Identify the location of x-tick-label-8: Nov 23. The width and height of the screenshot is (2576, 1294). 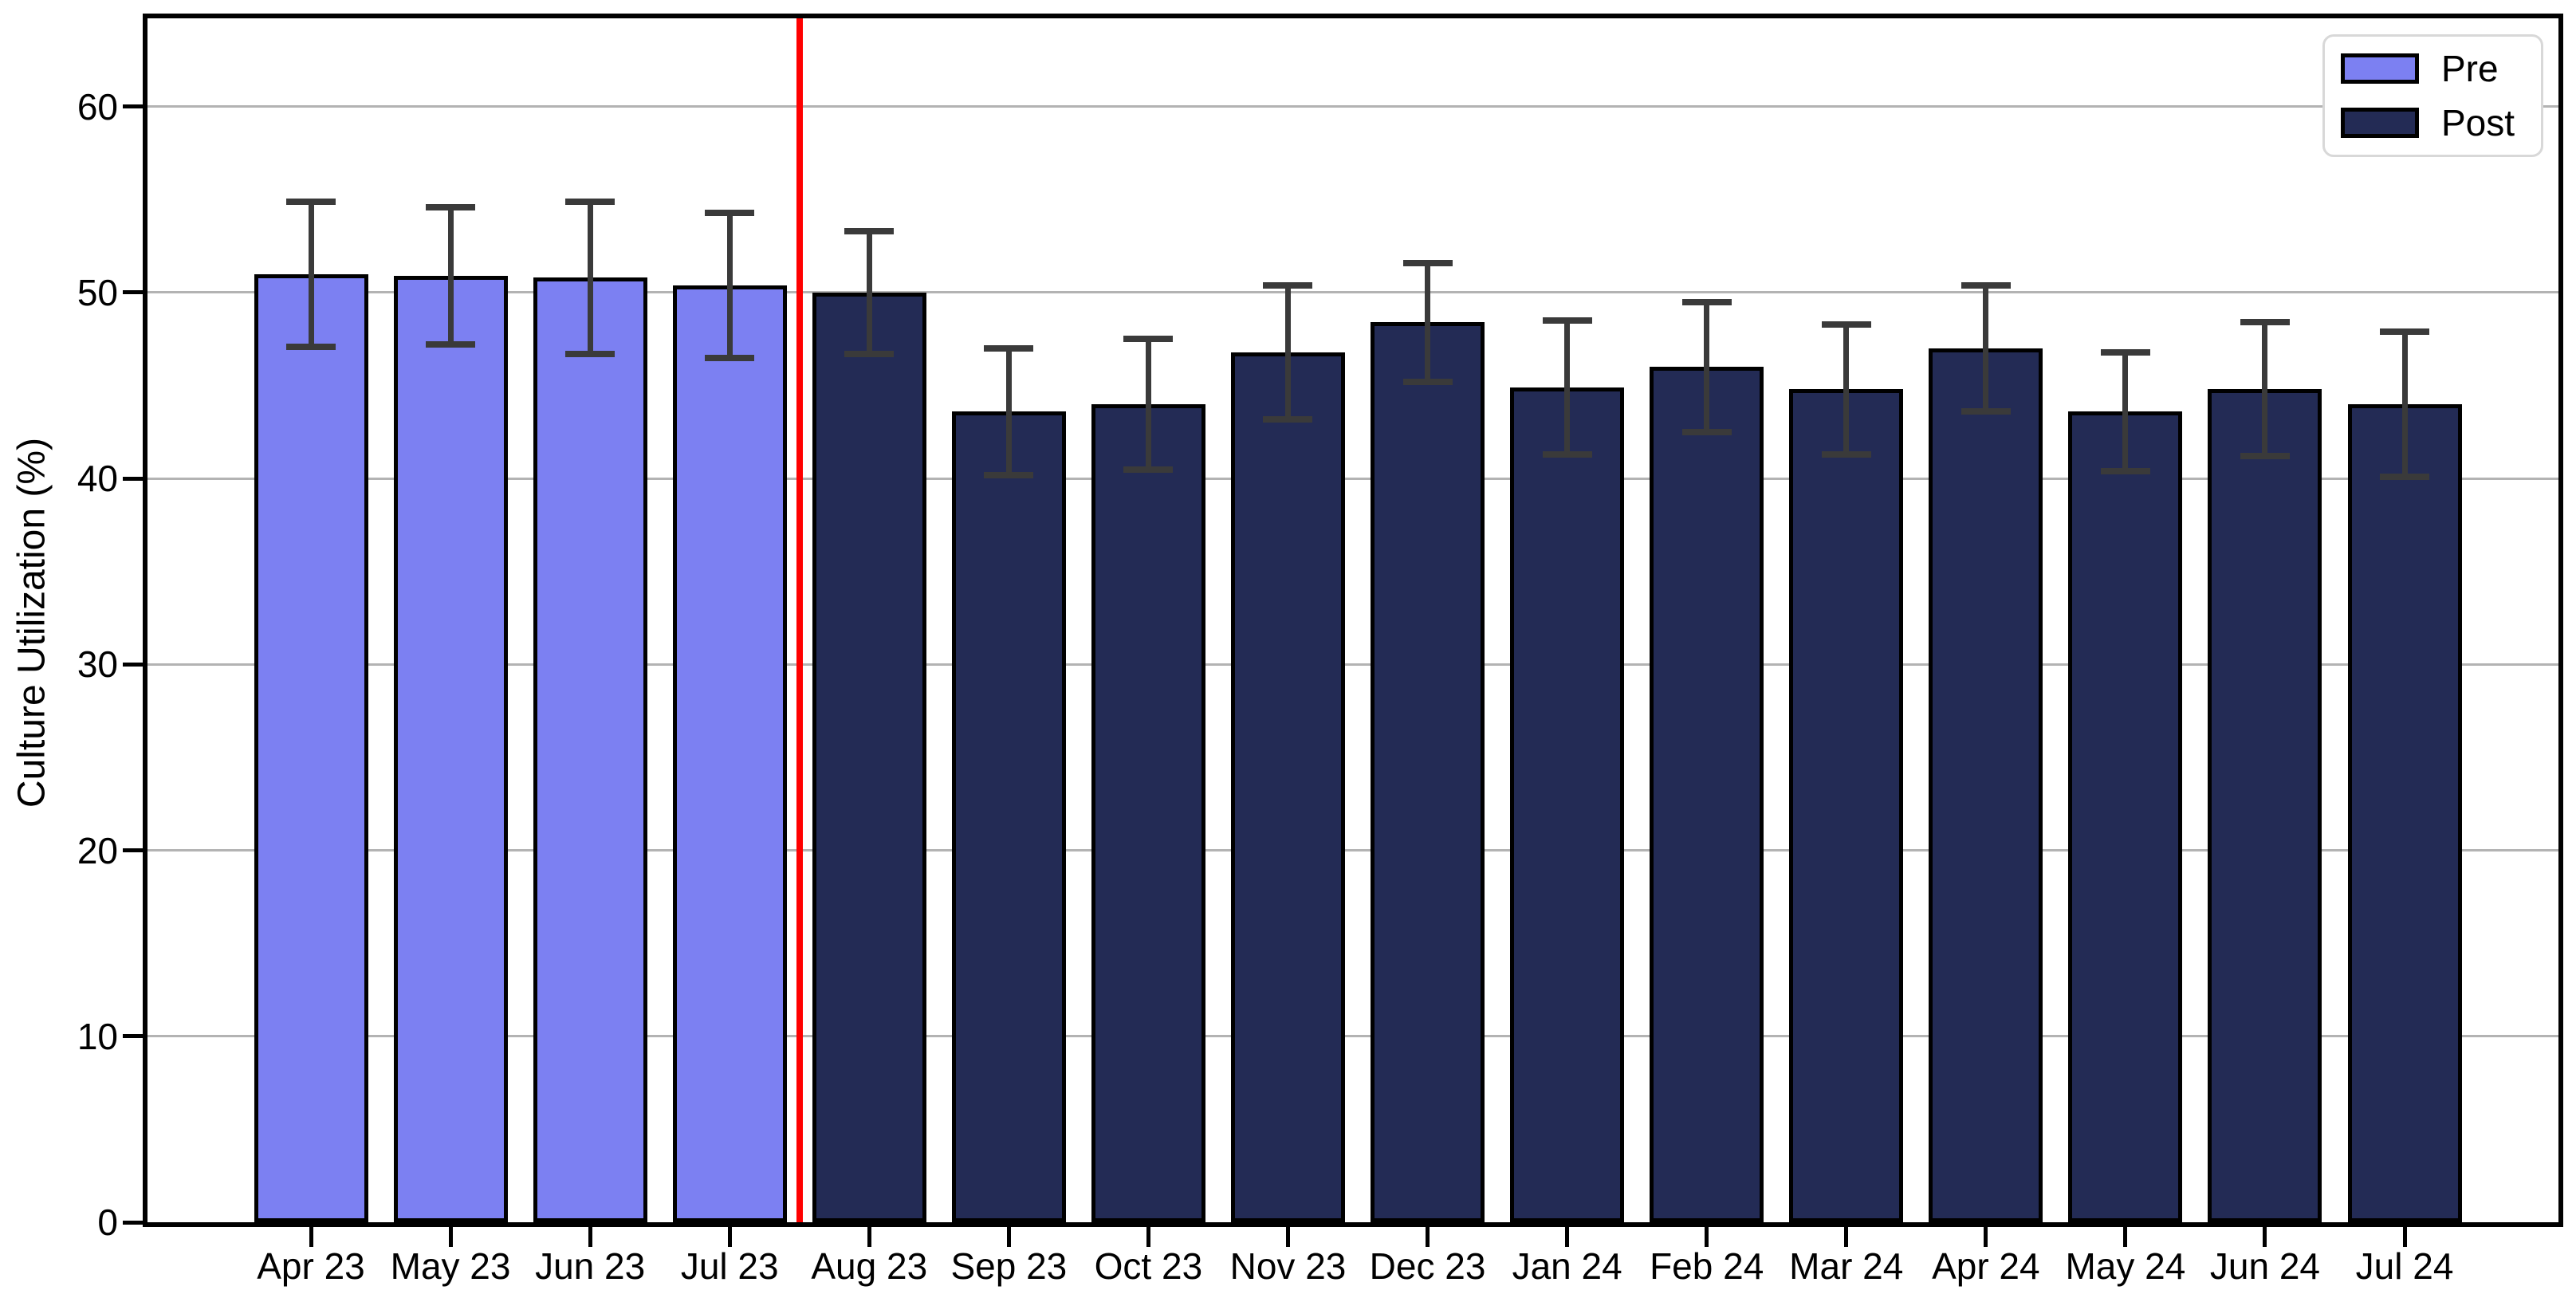
(1288, 1266).